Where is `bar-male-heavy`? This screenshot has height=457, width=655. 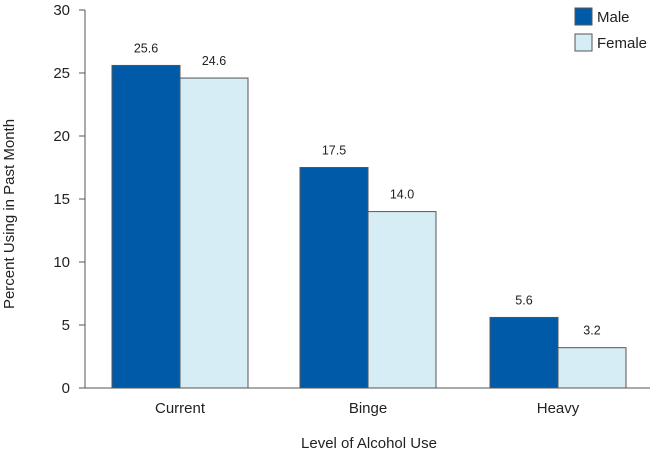 bar-male-heavy is located at coordinates (524, 352).